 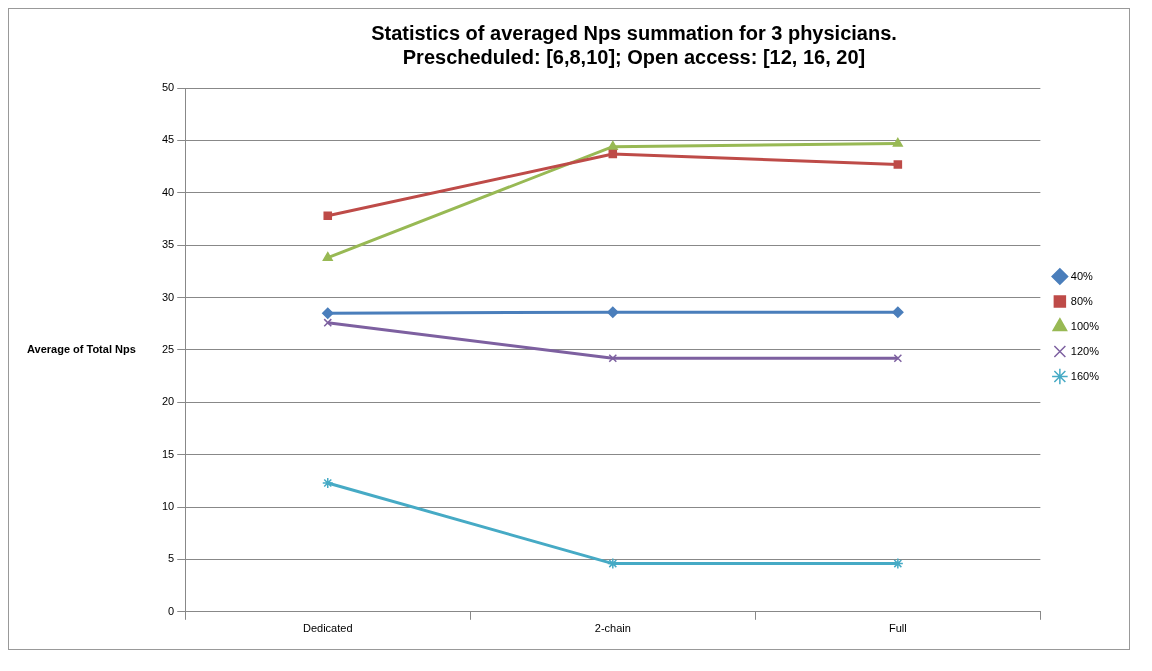 What do you see at coordinates (168, 453) in the screenshot?
I see `y-tick-label: 15` at bounding box center [168, 453].